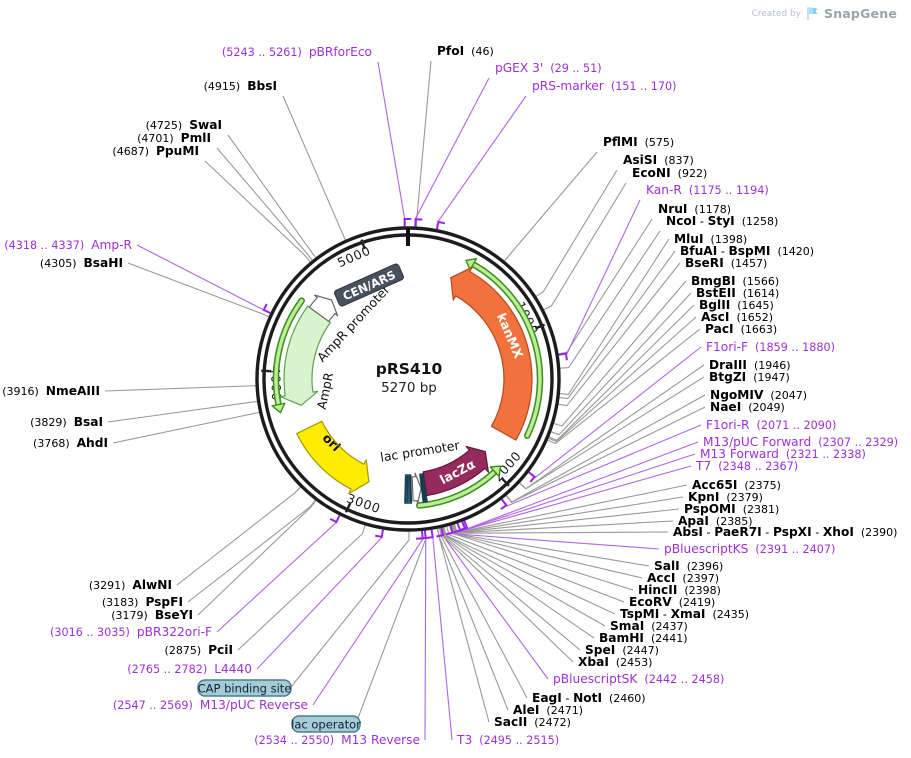 This screenshot has width=911, height=758. What do you see at coordinates (66, 422) in the screenshot?
I see `callout-bsai: (3829) BsaI` at bounding box center [66, 422].